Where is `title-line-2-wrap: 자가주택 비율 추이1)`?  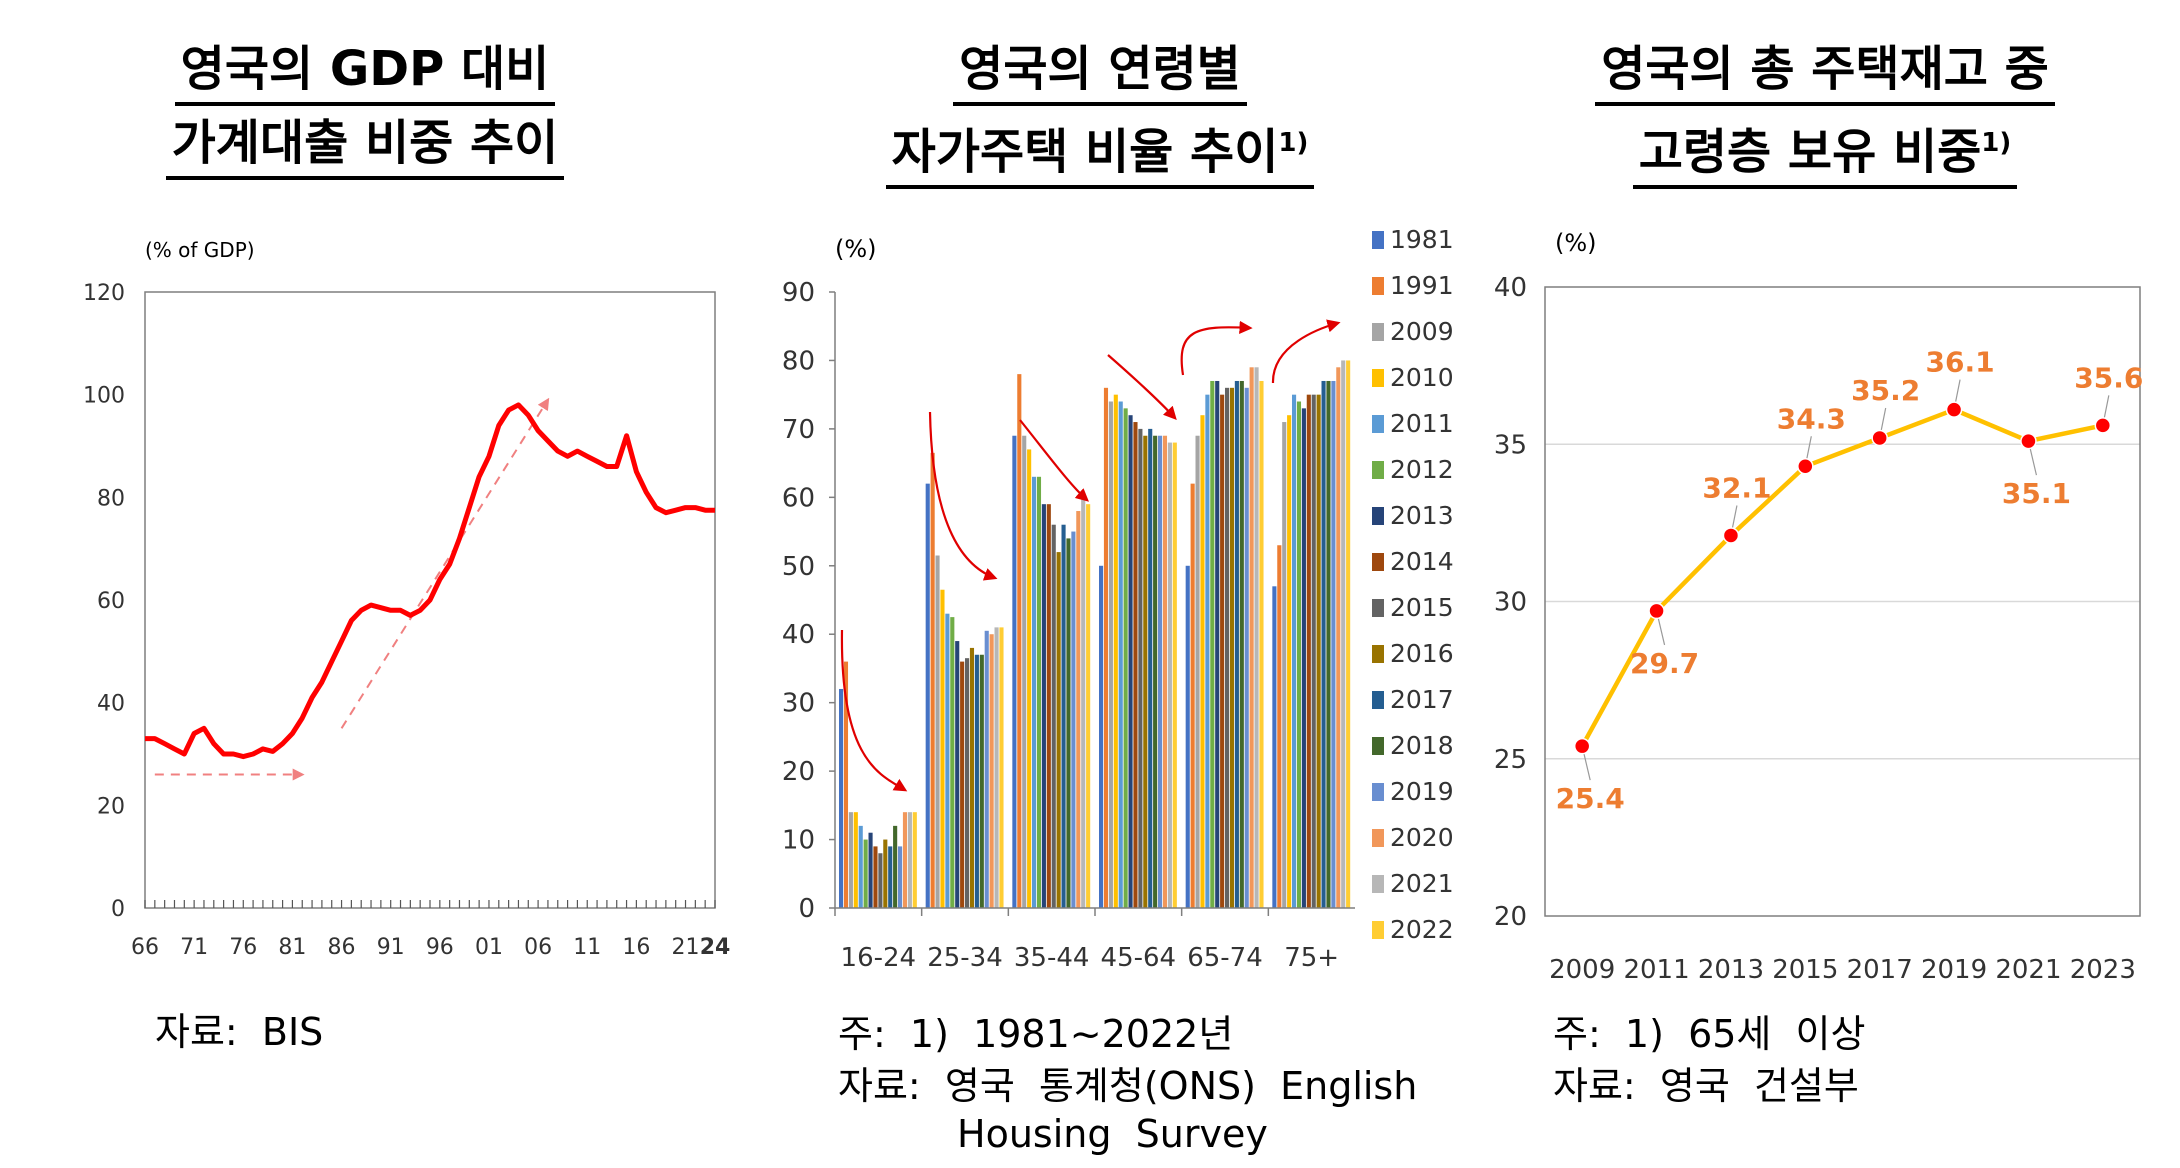 title-line-2-wrap: 자가주택 비율 추이1) is located at coordinates (1100, 150).